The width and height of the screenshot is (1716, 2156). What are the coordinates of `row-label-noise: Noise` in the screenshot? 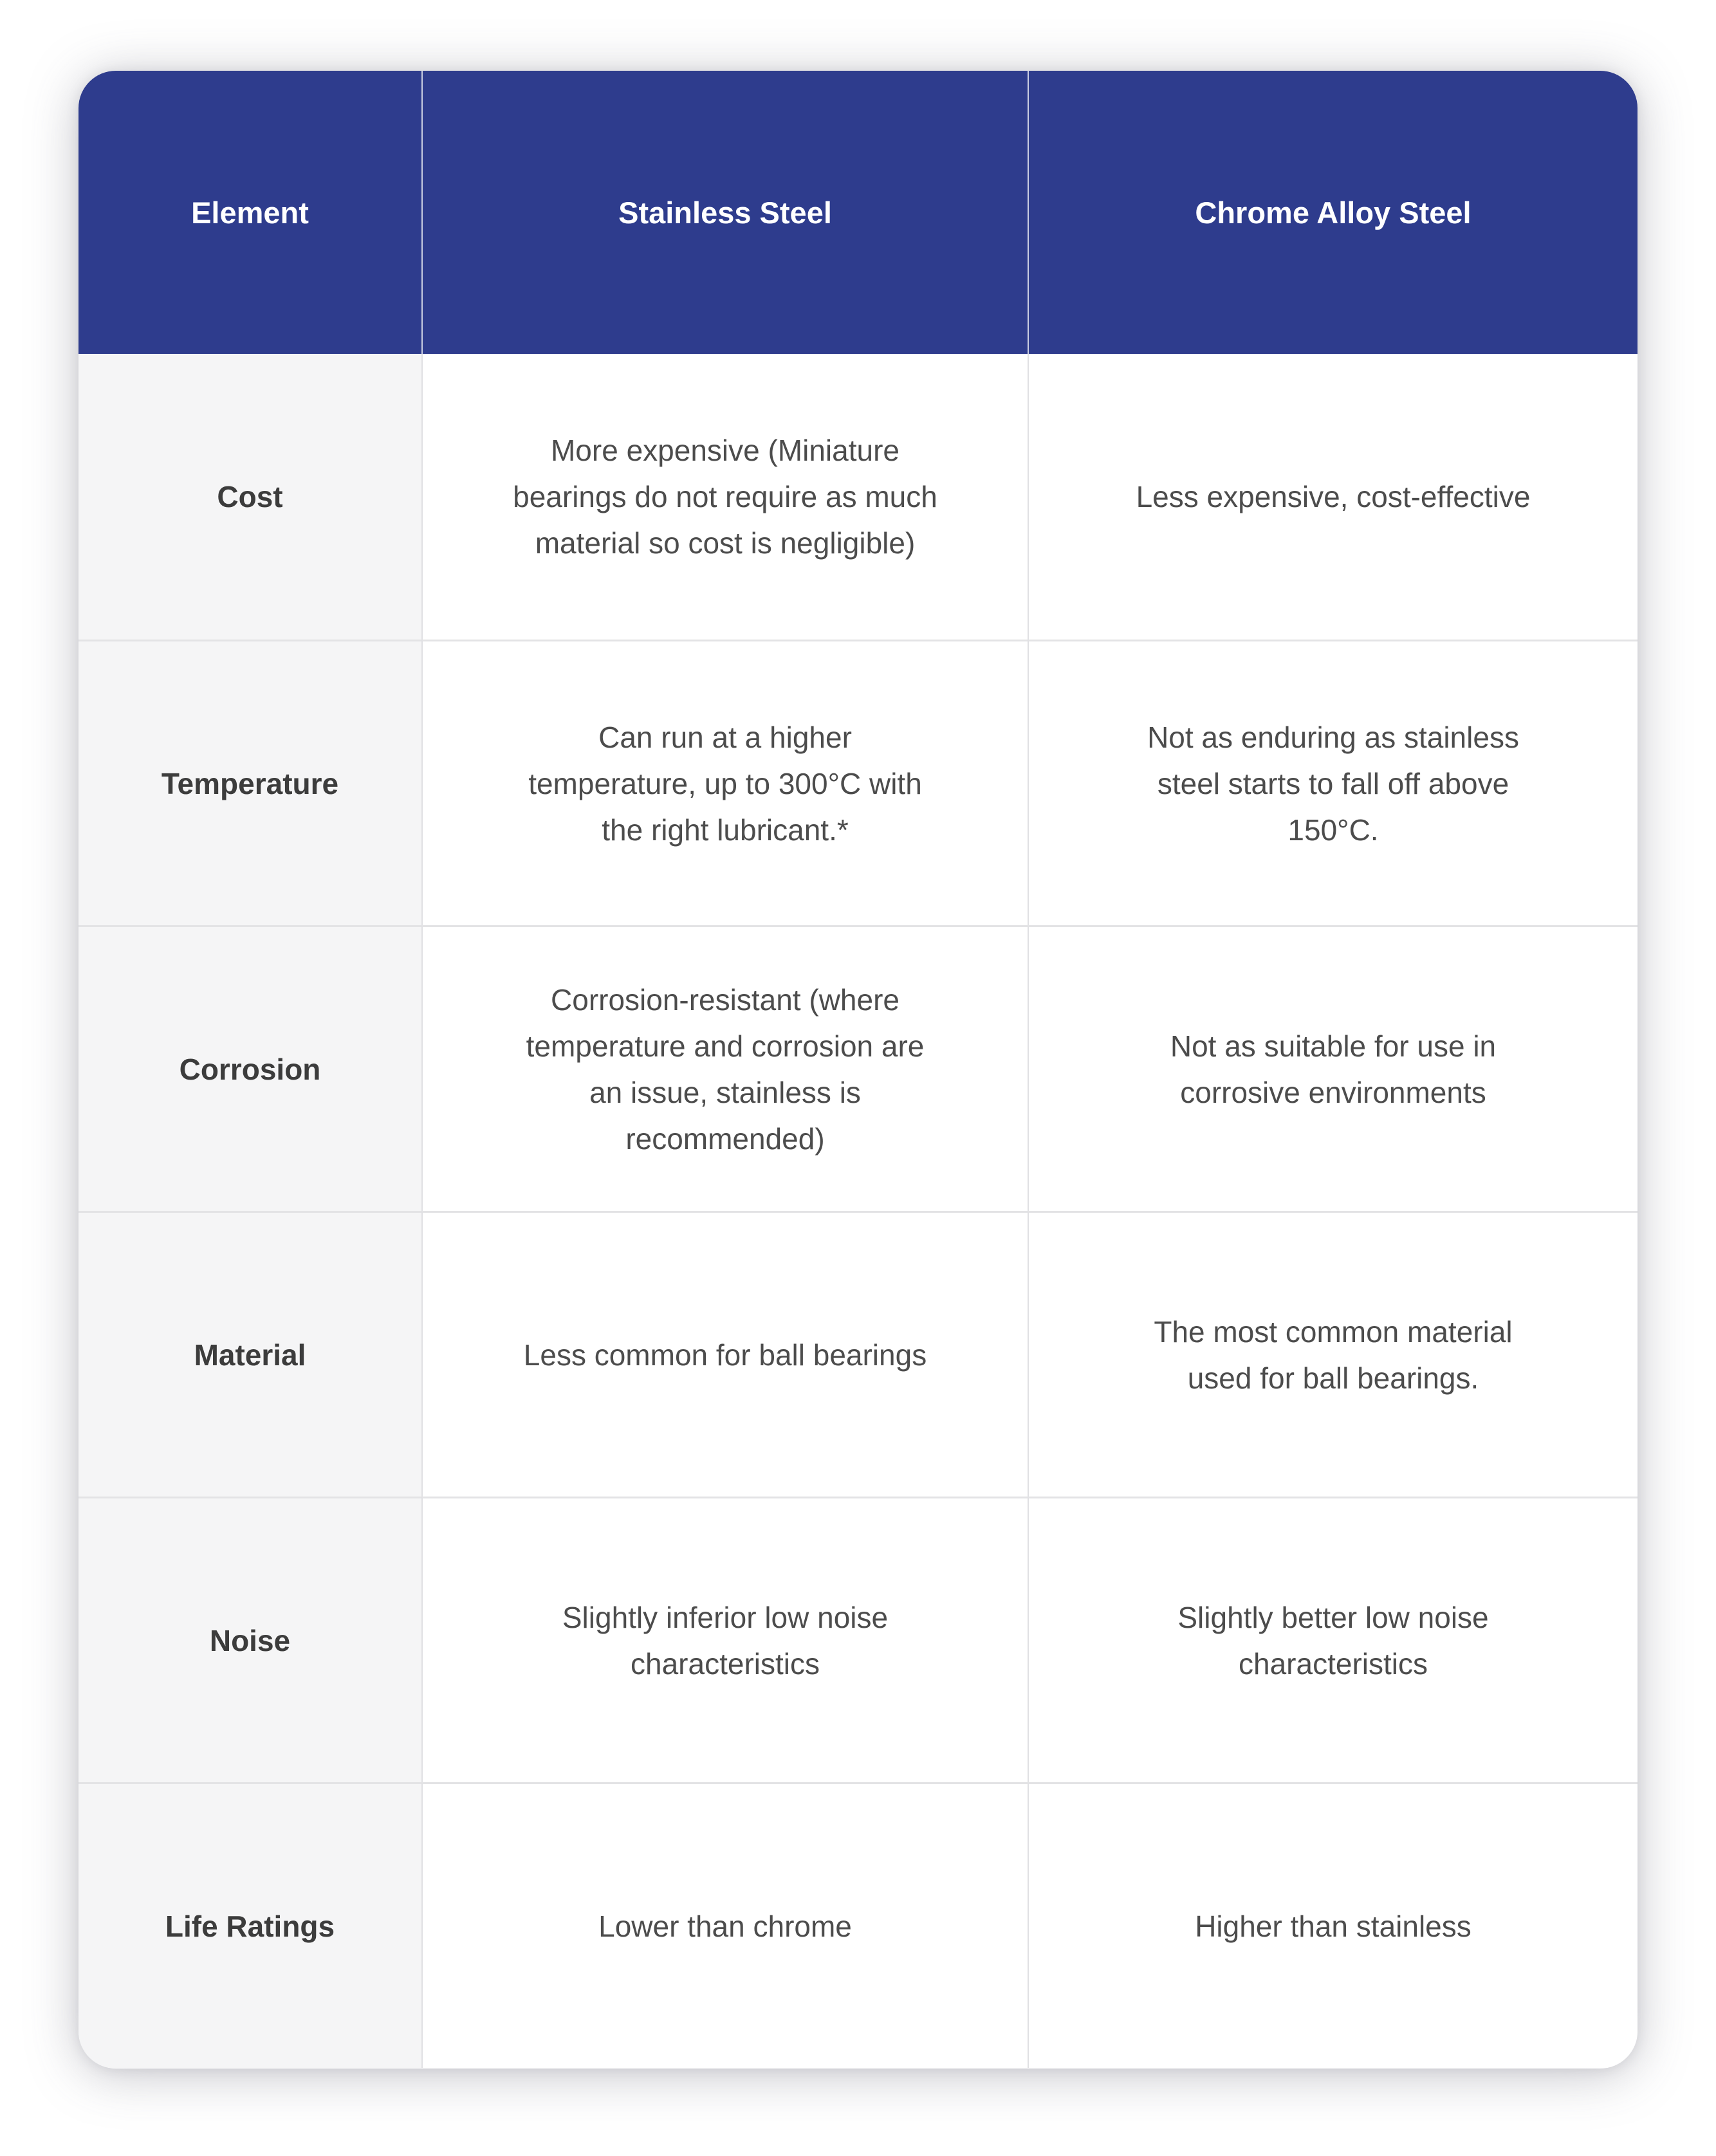 It's located at (249, 1639).